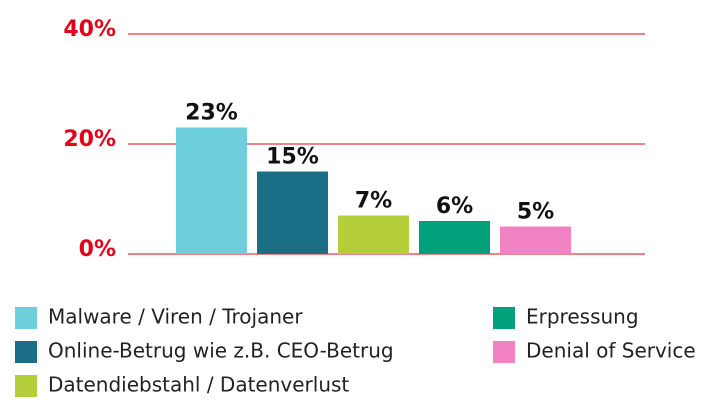 This screenshot has height=405, width=726. What do you see at coordinates (89, 29) in the screenshot?
I see `y-tick-label: 40%` at bounding box center [89, 29].